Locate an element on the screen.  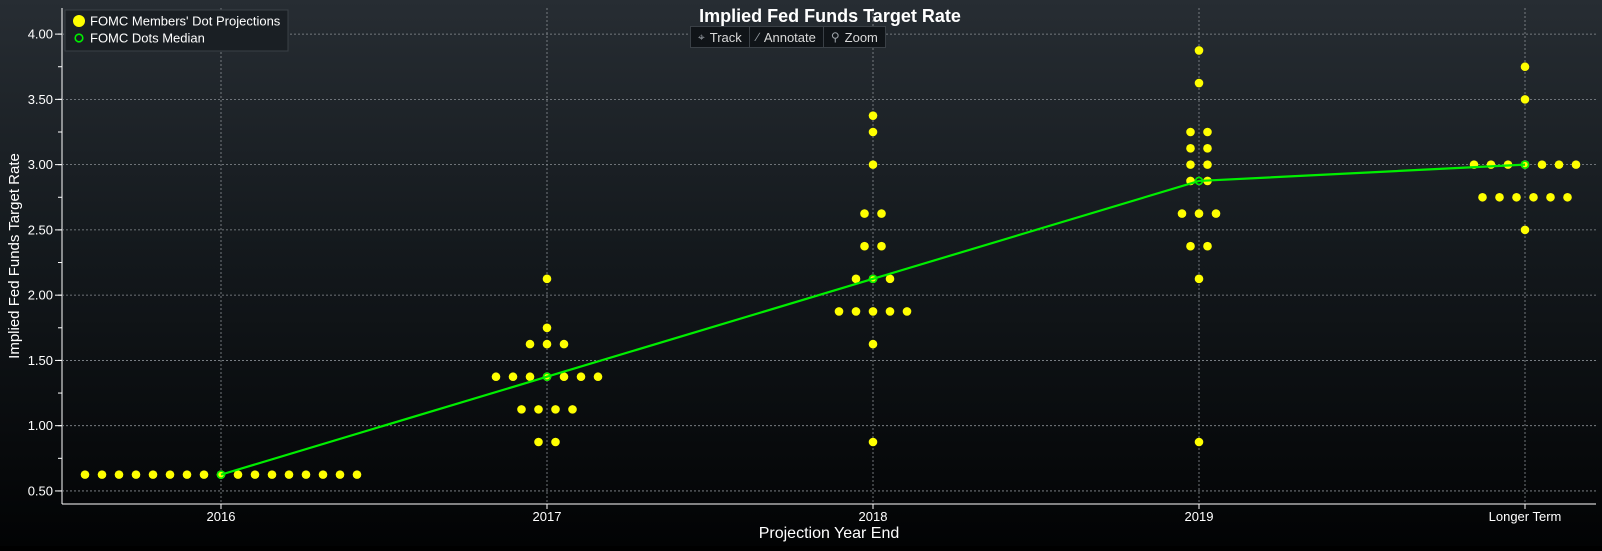
track-button: ⌖ Track is located at coordinates (720, 37).